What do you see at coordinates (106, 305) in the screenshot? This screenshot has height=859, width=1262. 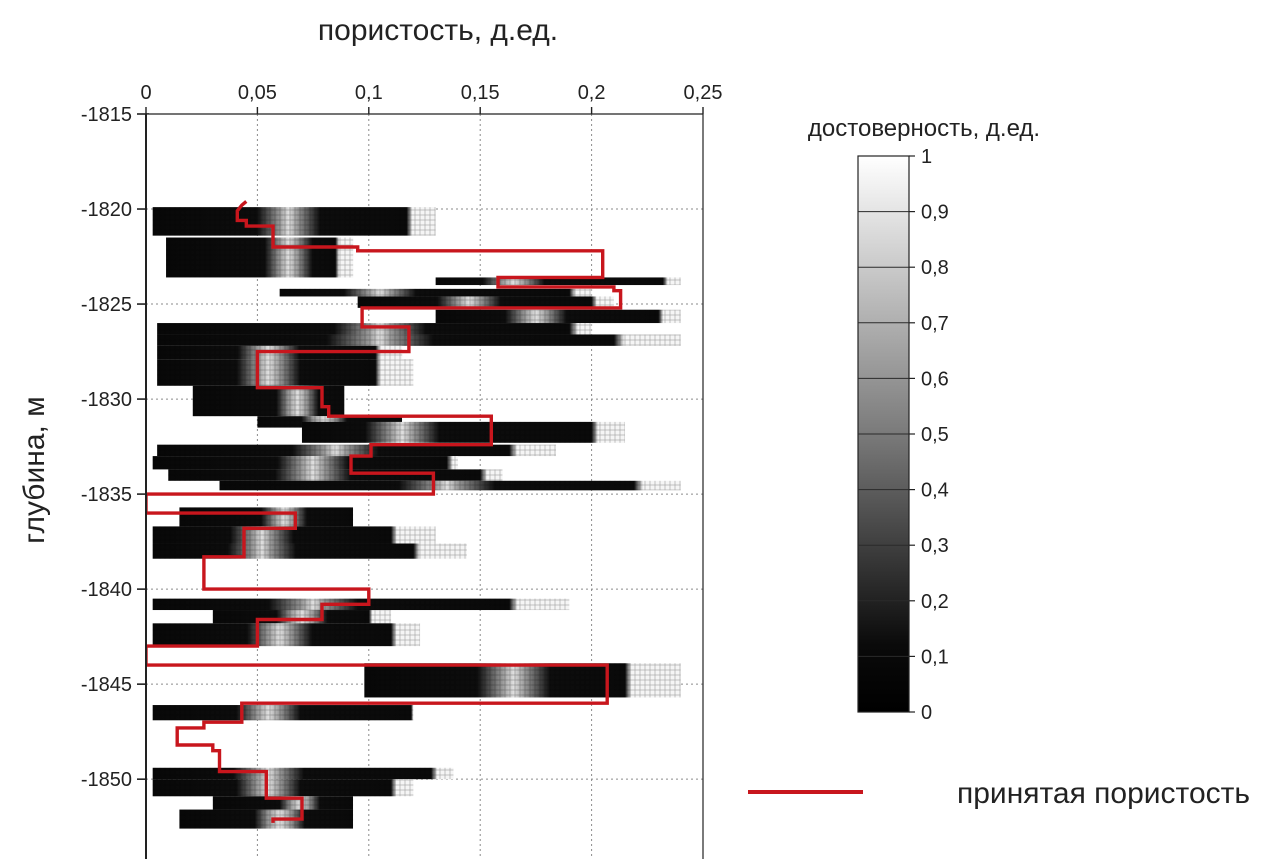 I see `y-tick-label: -1825` at bounding box center [106, 305].